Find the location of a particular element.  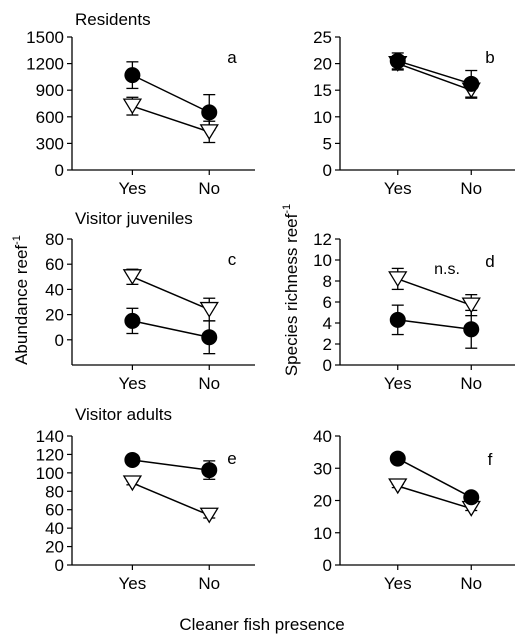

y-tick-label: 25 is located at coordinates (322, 37).